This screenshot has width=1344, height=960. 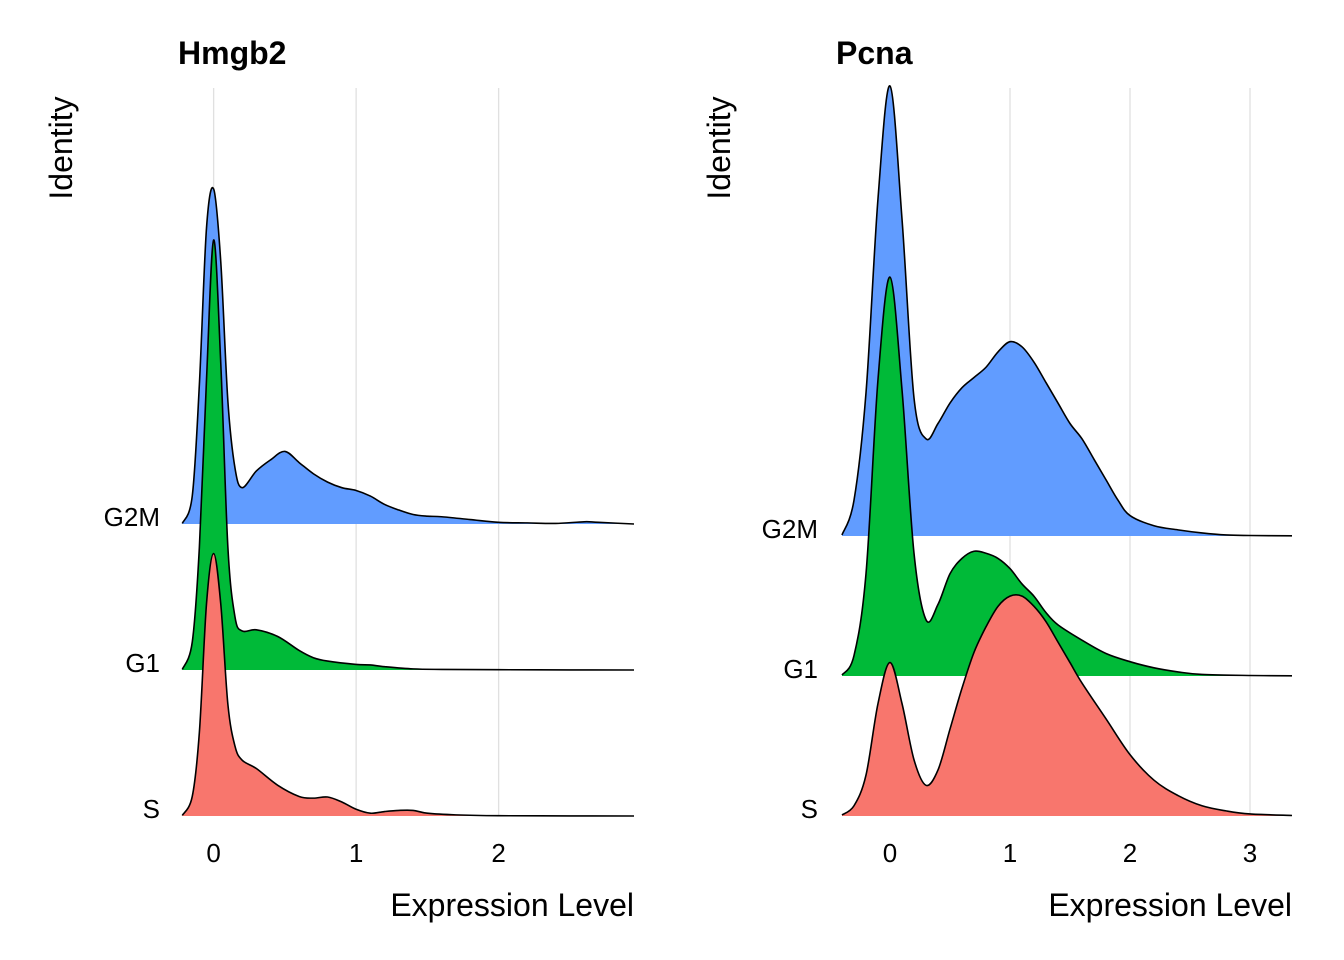 What do you see at coordinates (1250, 853) in the screenshot?
I see `x-tick-label: 3` at bounding box center [1250, 853].